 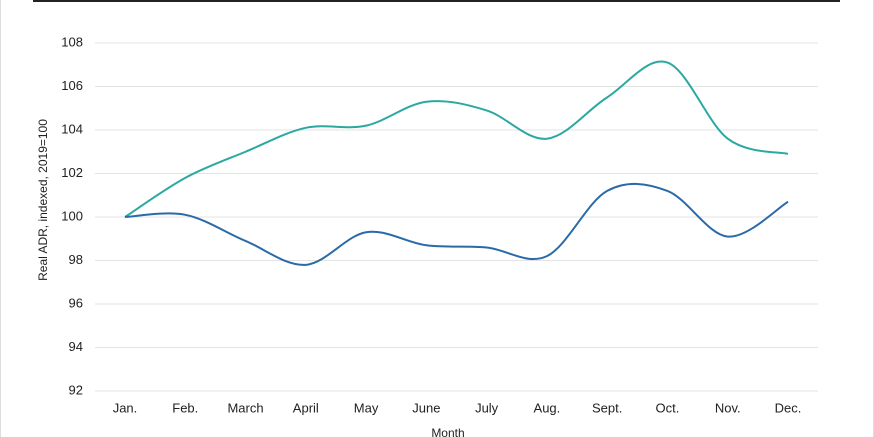 I want to click on x-tick-label: Dec., so click(x=788, y=407).